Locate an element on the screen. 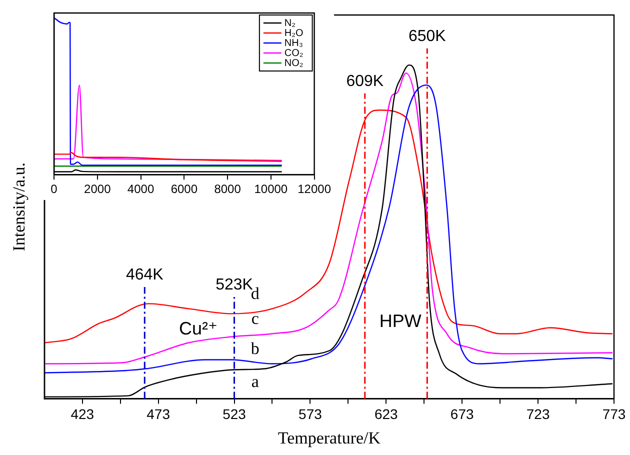  ref-line-label: 609K is located at coordinates (365, 81).